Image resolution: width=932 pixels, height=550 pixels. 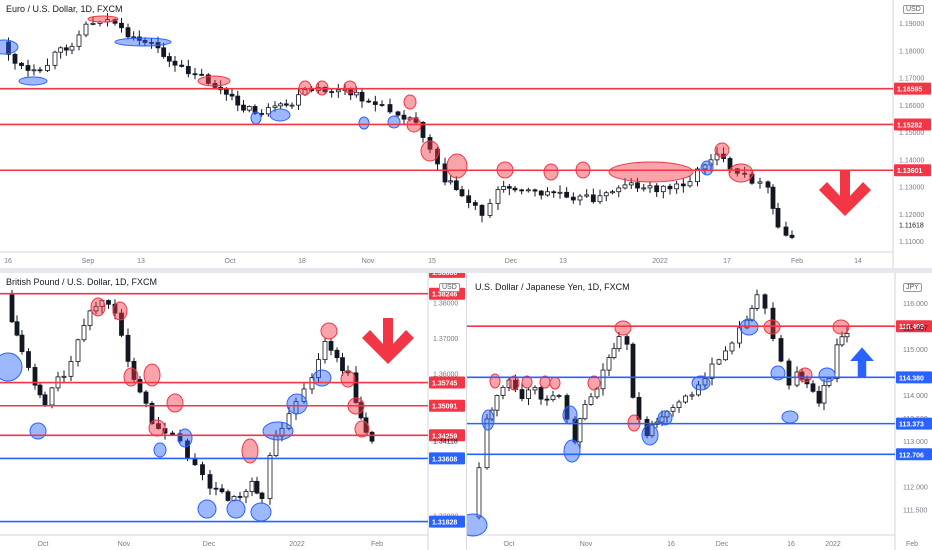 What do you see at coordinates (915, 350) in the screenshot?
I see `y-tick-label: 115.000` at bounding box center [915, 350].